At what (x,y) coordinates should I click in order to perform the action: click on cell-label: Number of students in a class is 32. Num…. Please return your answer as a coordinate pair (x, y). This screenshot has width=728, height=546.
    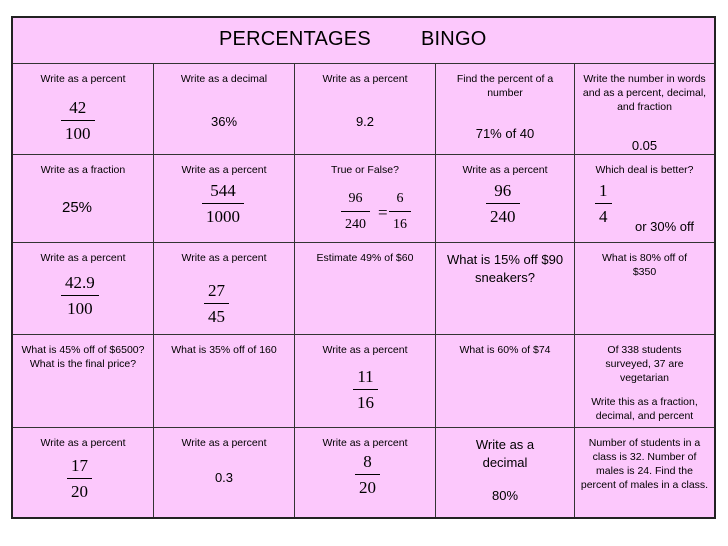
    Looking at the image, I should click on (644, 464).